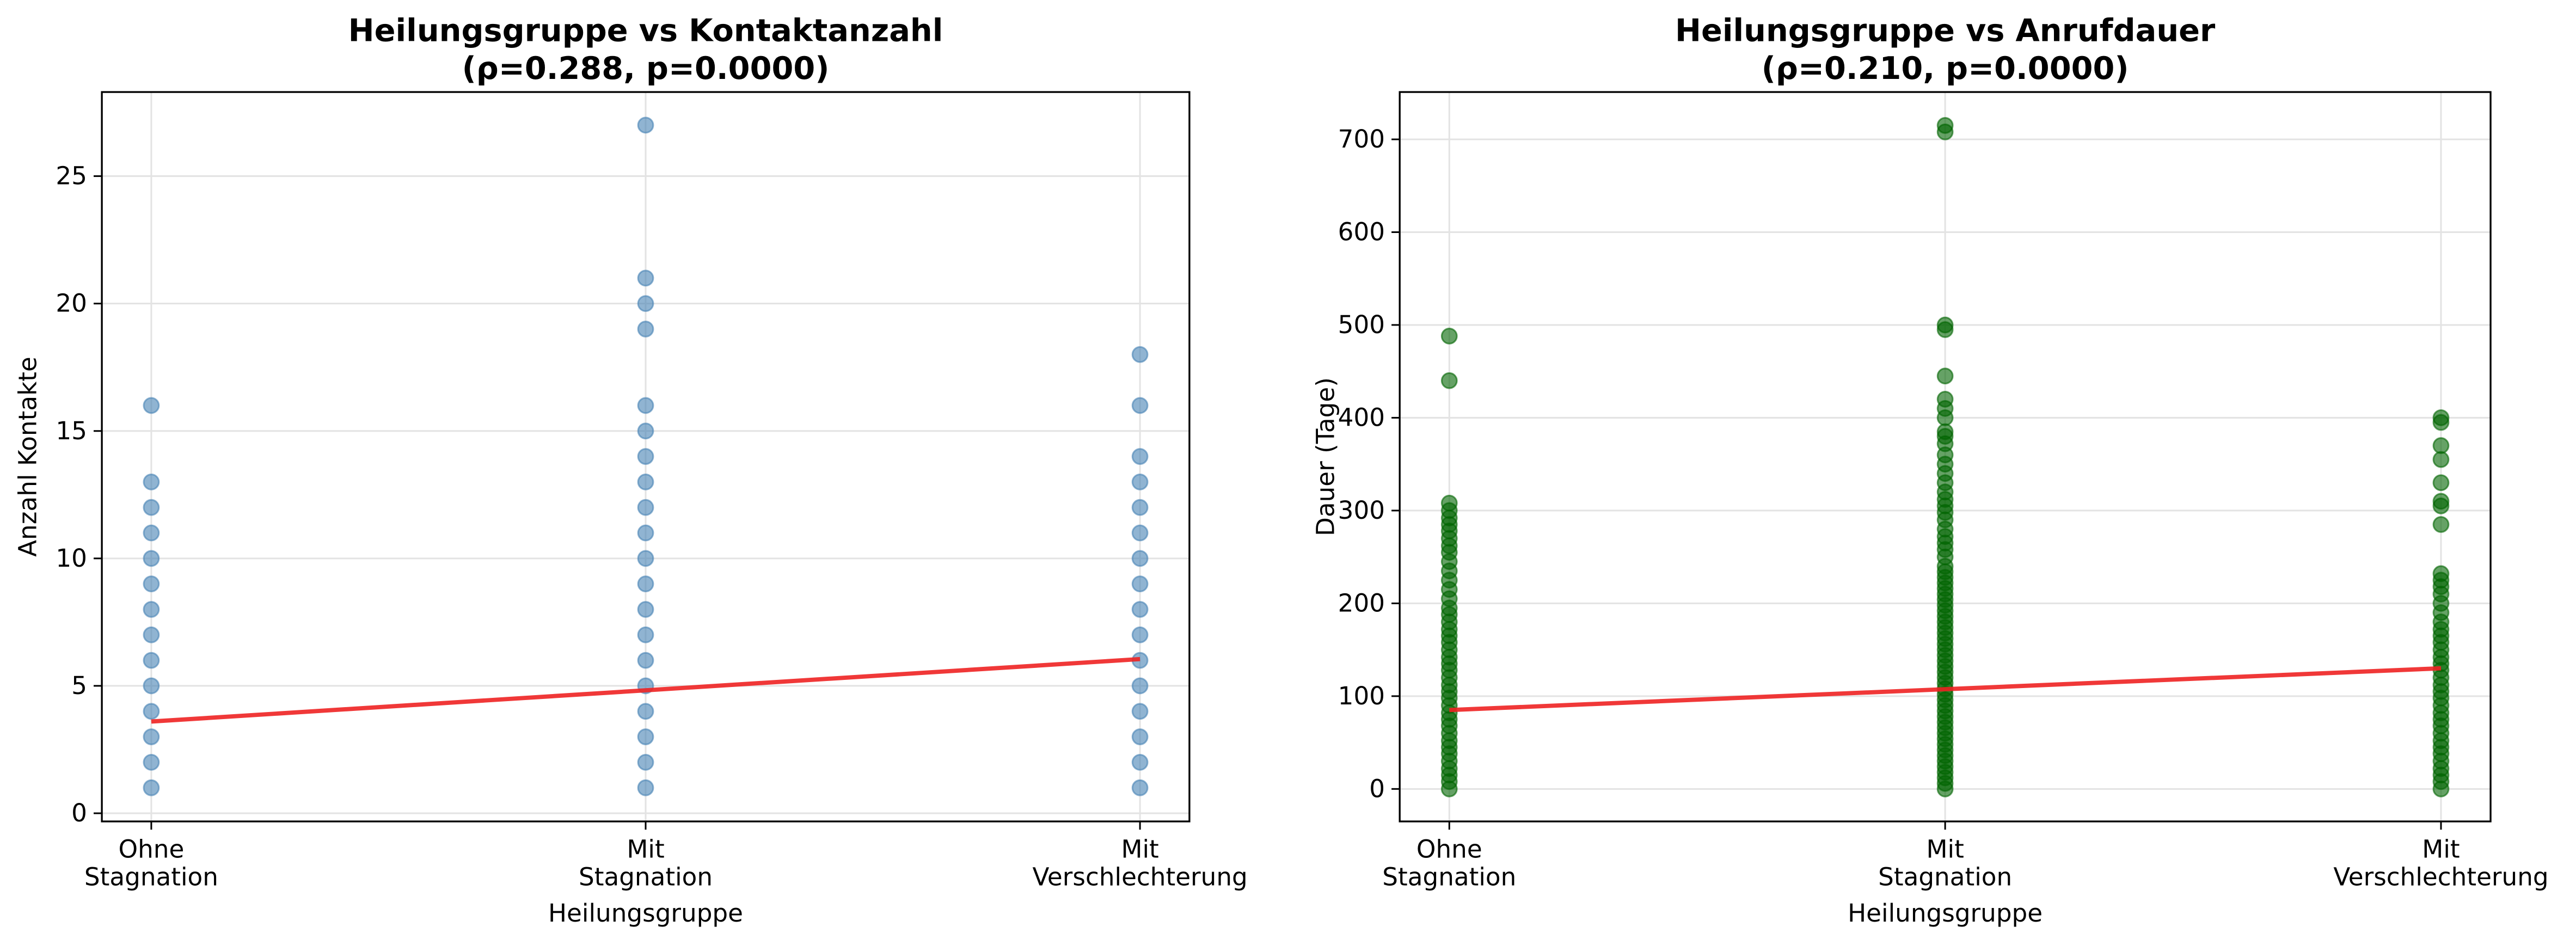  What do you see at coordinates (71, 303) in the screenshot?
I see `y-tick-label: 20` at bounding box center [71, 303].